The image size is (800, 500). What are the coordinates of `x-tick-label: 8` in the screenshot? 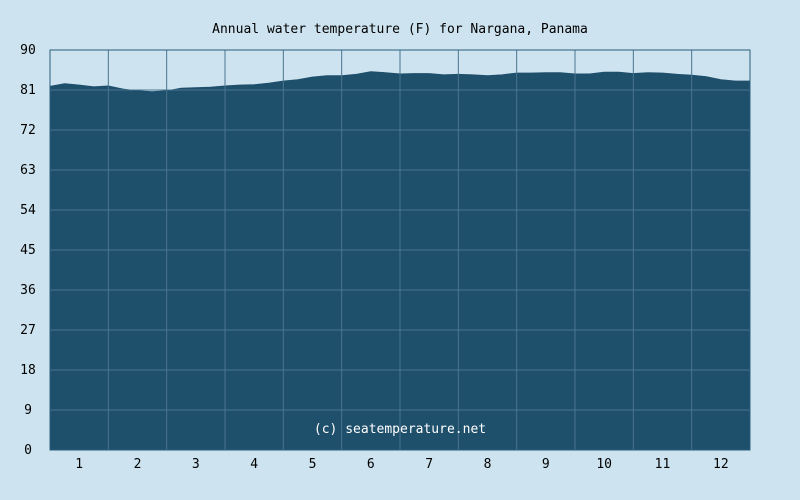 It's located at (488, 464).